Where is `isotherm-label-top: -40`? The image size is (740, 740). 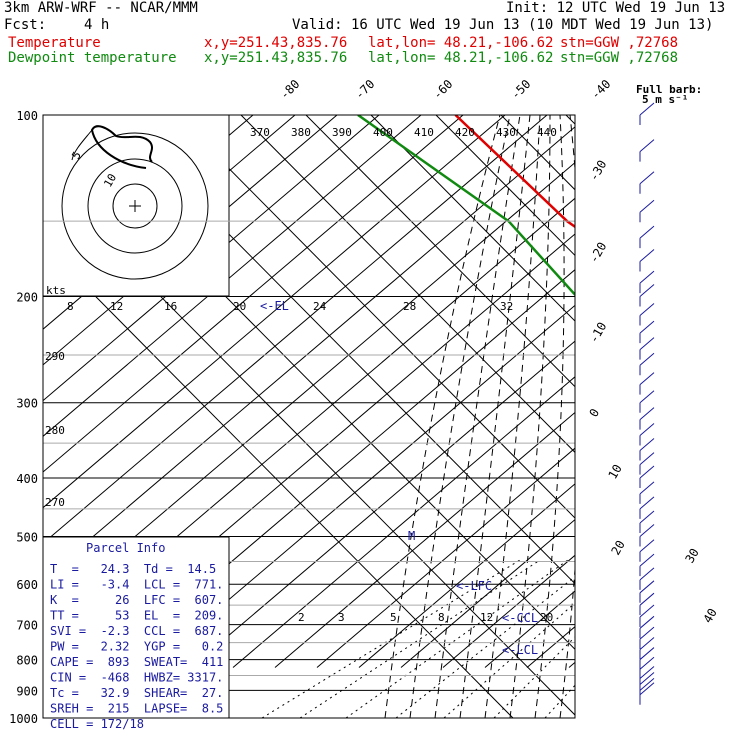
isotherm-label-top: -40 is located at coordinates (600, 89).